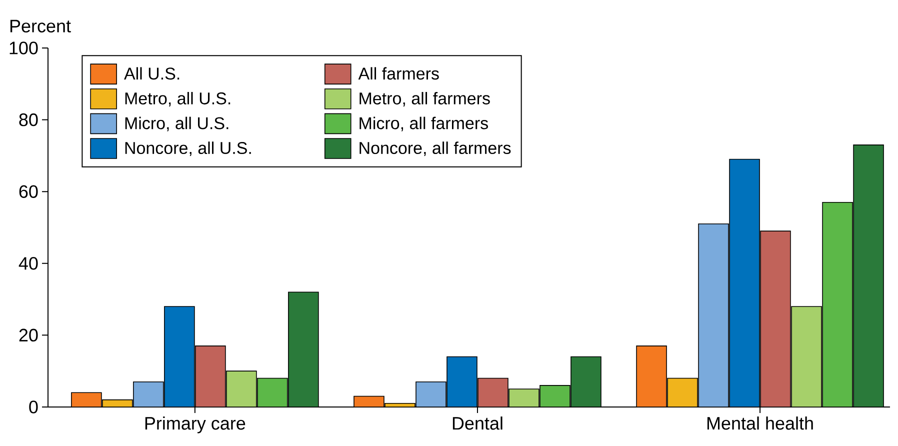 This screenshot has width=898, height=446. What do you see at coordinates (424, 124) in the screenshot?
I see `legend-label: Micro, all farmers` at bounding box center [424, 124].